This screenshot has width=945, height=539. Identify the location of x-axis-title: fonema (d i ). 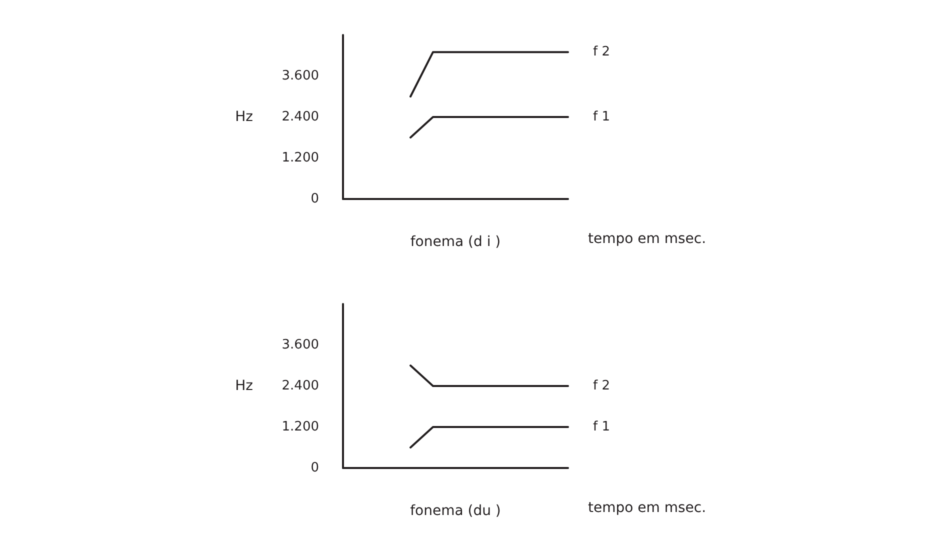
(455, 242).